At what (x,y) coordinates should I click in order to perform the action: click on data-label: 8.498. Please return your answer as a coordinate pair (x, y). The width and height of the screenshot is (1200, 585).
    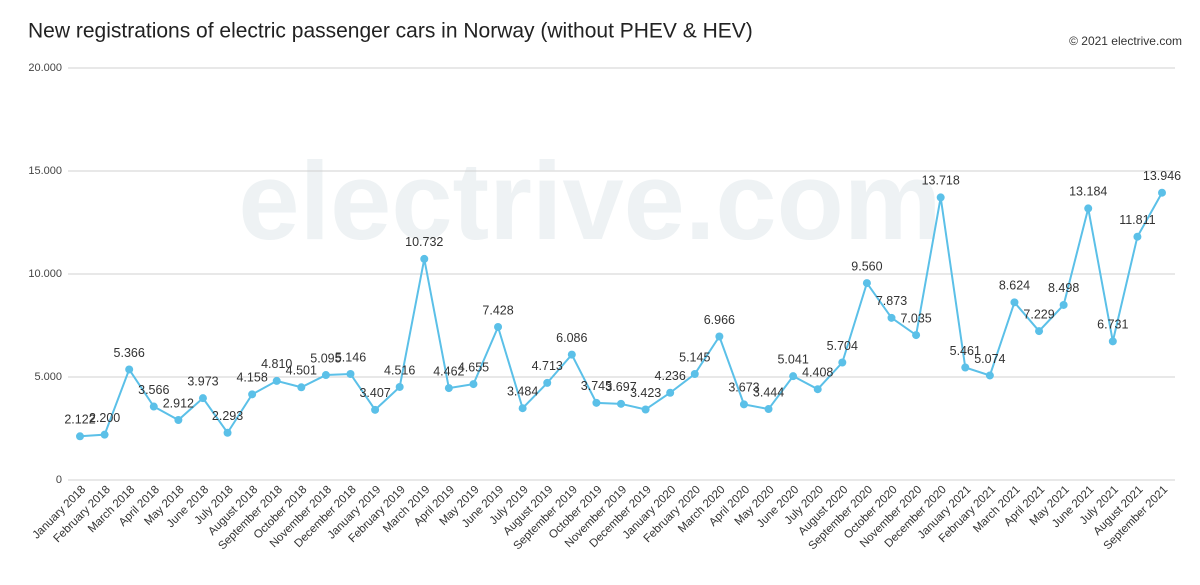
    Looking at the image, I should click on (1063, 288).